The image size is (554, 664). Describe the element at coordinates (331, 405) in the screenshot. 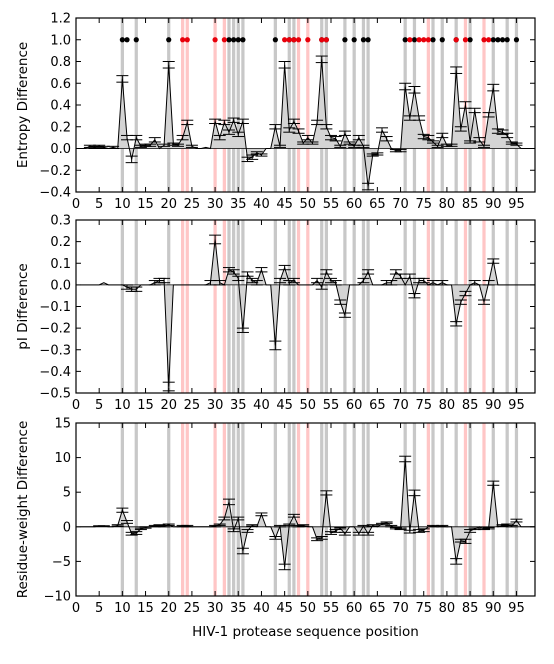

I see `x-tick-label: 55` at that location.